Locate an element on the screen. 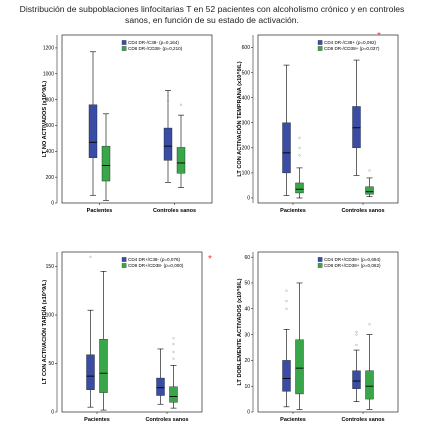  y-axis-label: LT NO ACTIVADOS (x10^9/L) is located at coordinates (45, 119).